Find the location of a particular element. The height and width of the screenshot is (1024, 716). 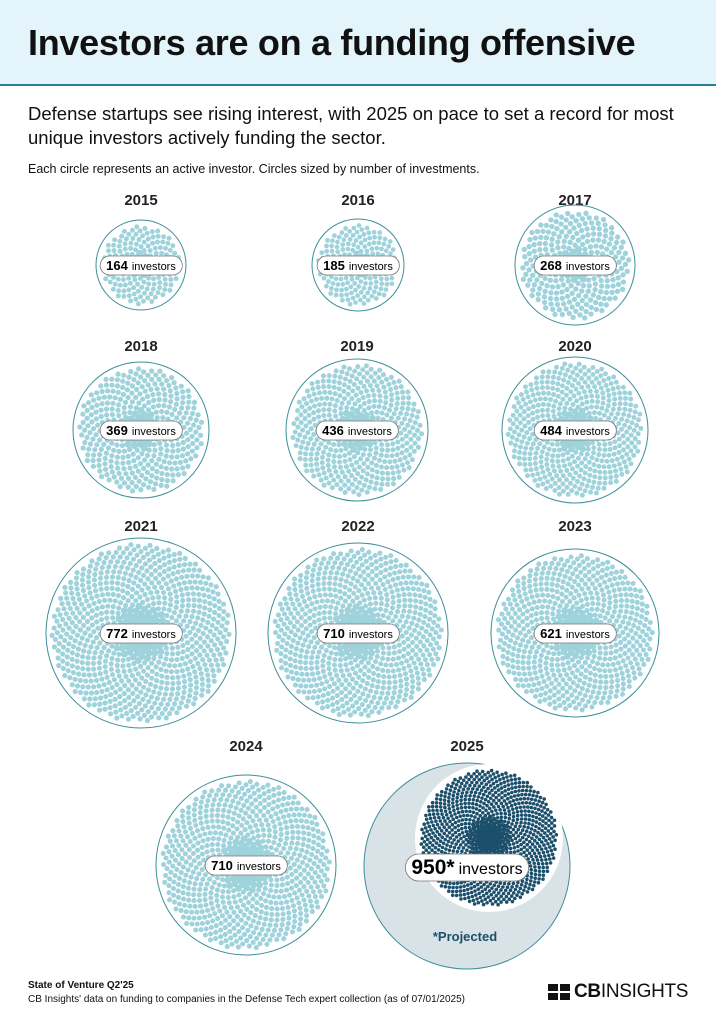

investor-count-text: 436 investors is located at coordinates (357, 430).